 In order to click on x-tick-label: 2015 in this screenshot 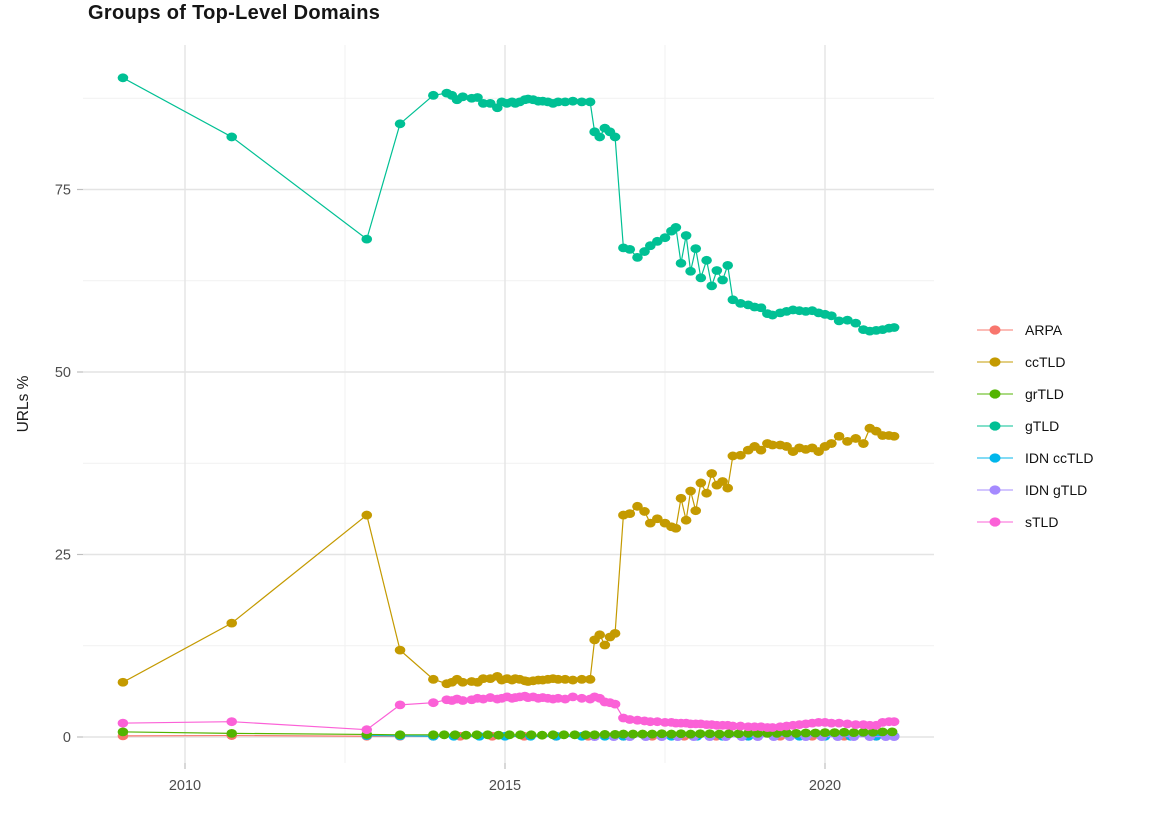, I will do `click(505, 786)`.